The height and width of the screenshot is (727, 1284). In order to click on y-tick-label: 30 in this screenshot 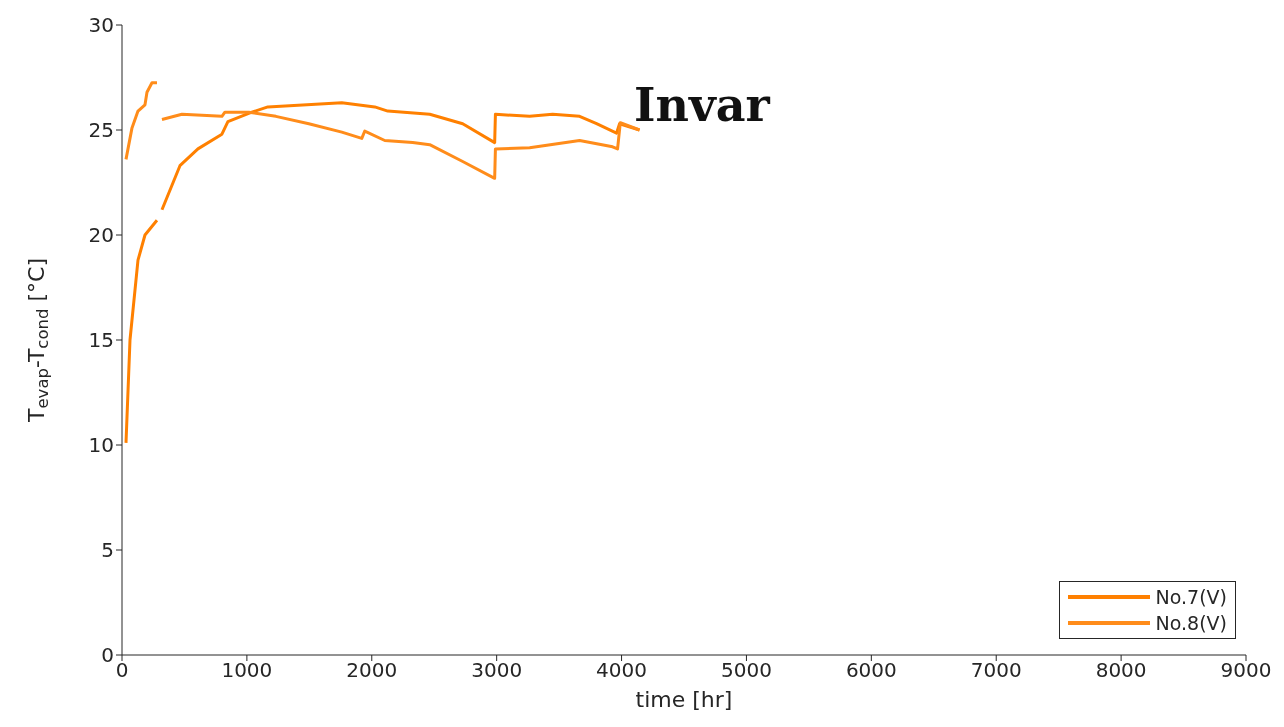, I will do `click(101, 25)`.